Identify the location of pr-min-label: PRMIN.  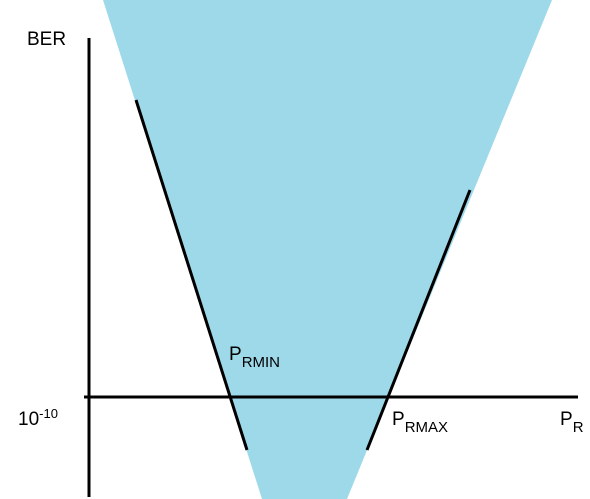
(254, 357).